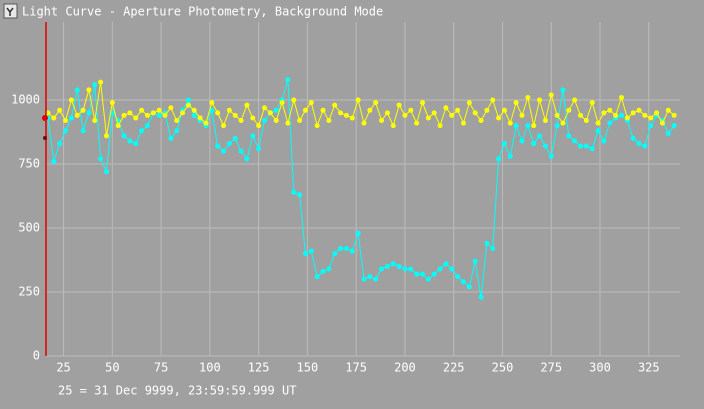 This screenshot has width=704, height=409. I want to click on y-tick-label: 0, so click(36, 356).